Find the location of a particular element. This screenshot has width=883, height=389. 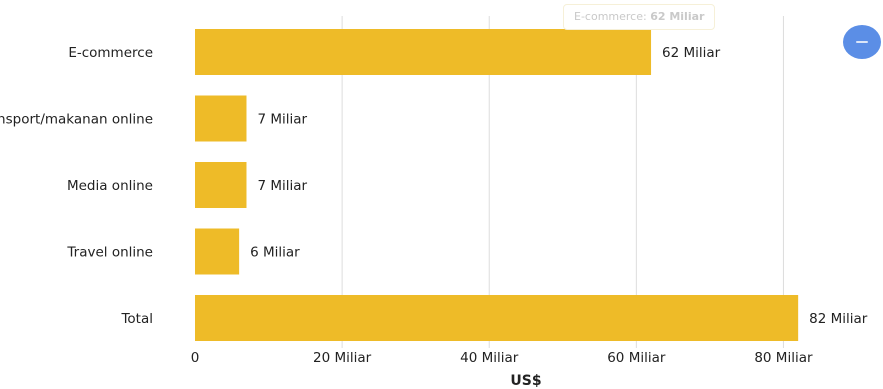

tooltip-label: E-commerce: is located at coordinates (610, 16).